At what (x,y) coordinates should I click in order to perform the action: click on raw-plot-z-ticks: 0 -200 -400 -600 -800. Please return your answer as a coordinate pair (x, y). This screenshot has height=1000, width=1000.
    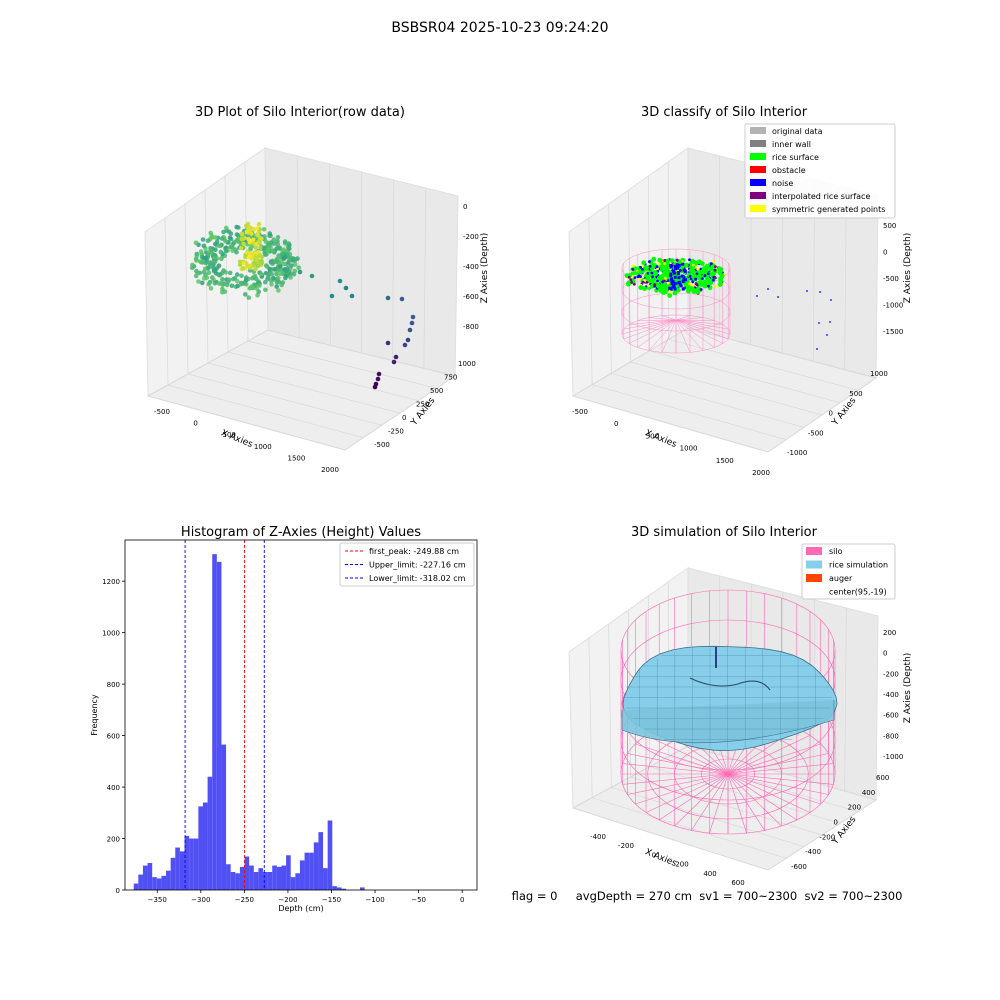
    Looking at the image, I should click on (471, 267).